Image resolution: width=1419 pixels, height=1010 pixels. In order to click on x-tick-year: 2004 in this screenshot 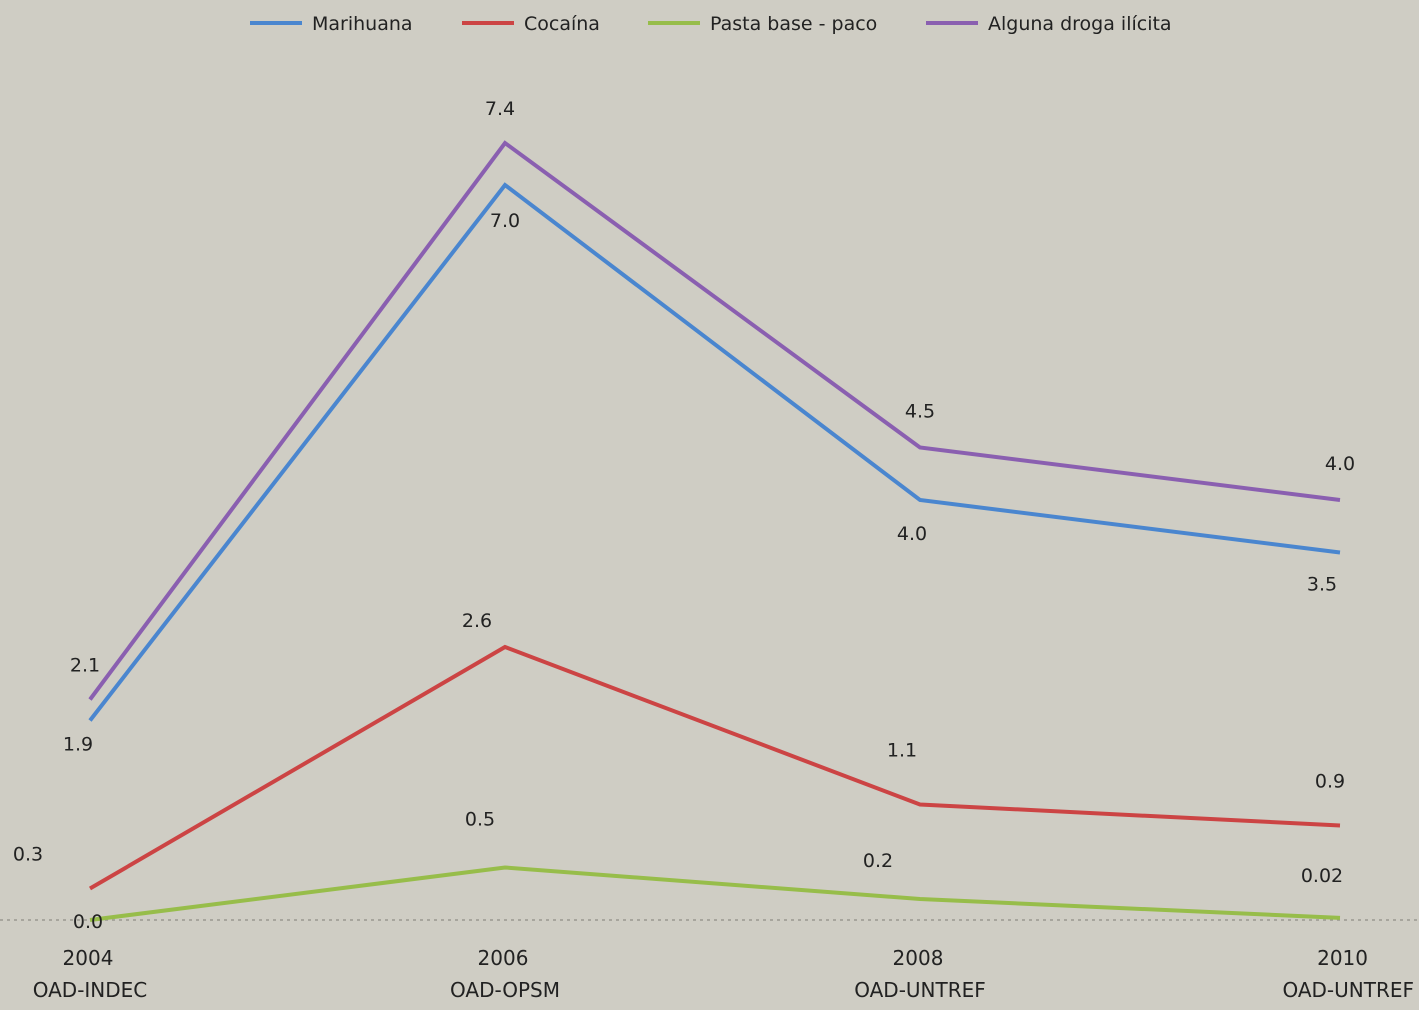, I will do `click(88, 958)`.